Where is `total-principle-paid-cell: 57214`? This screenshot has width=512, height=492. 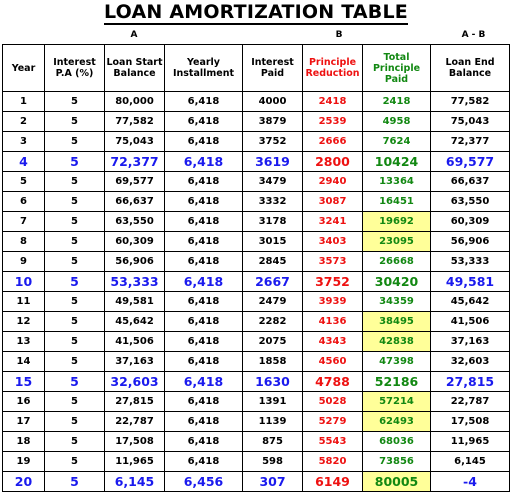
total-principle-paid-cell: 57214 is located at coordinates (396, 401).